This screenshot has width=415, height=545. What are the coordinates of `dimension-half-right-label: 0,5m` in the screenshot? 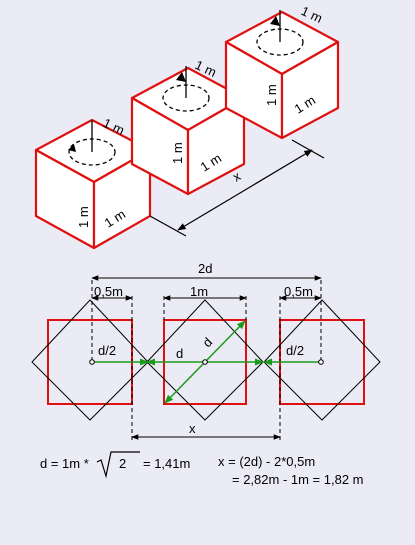 It's located at (298, 291).